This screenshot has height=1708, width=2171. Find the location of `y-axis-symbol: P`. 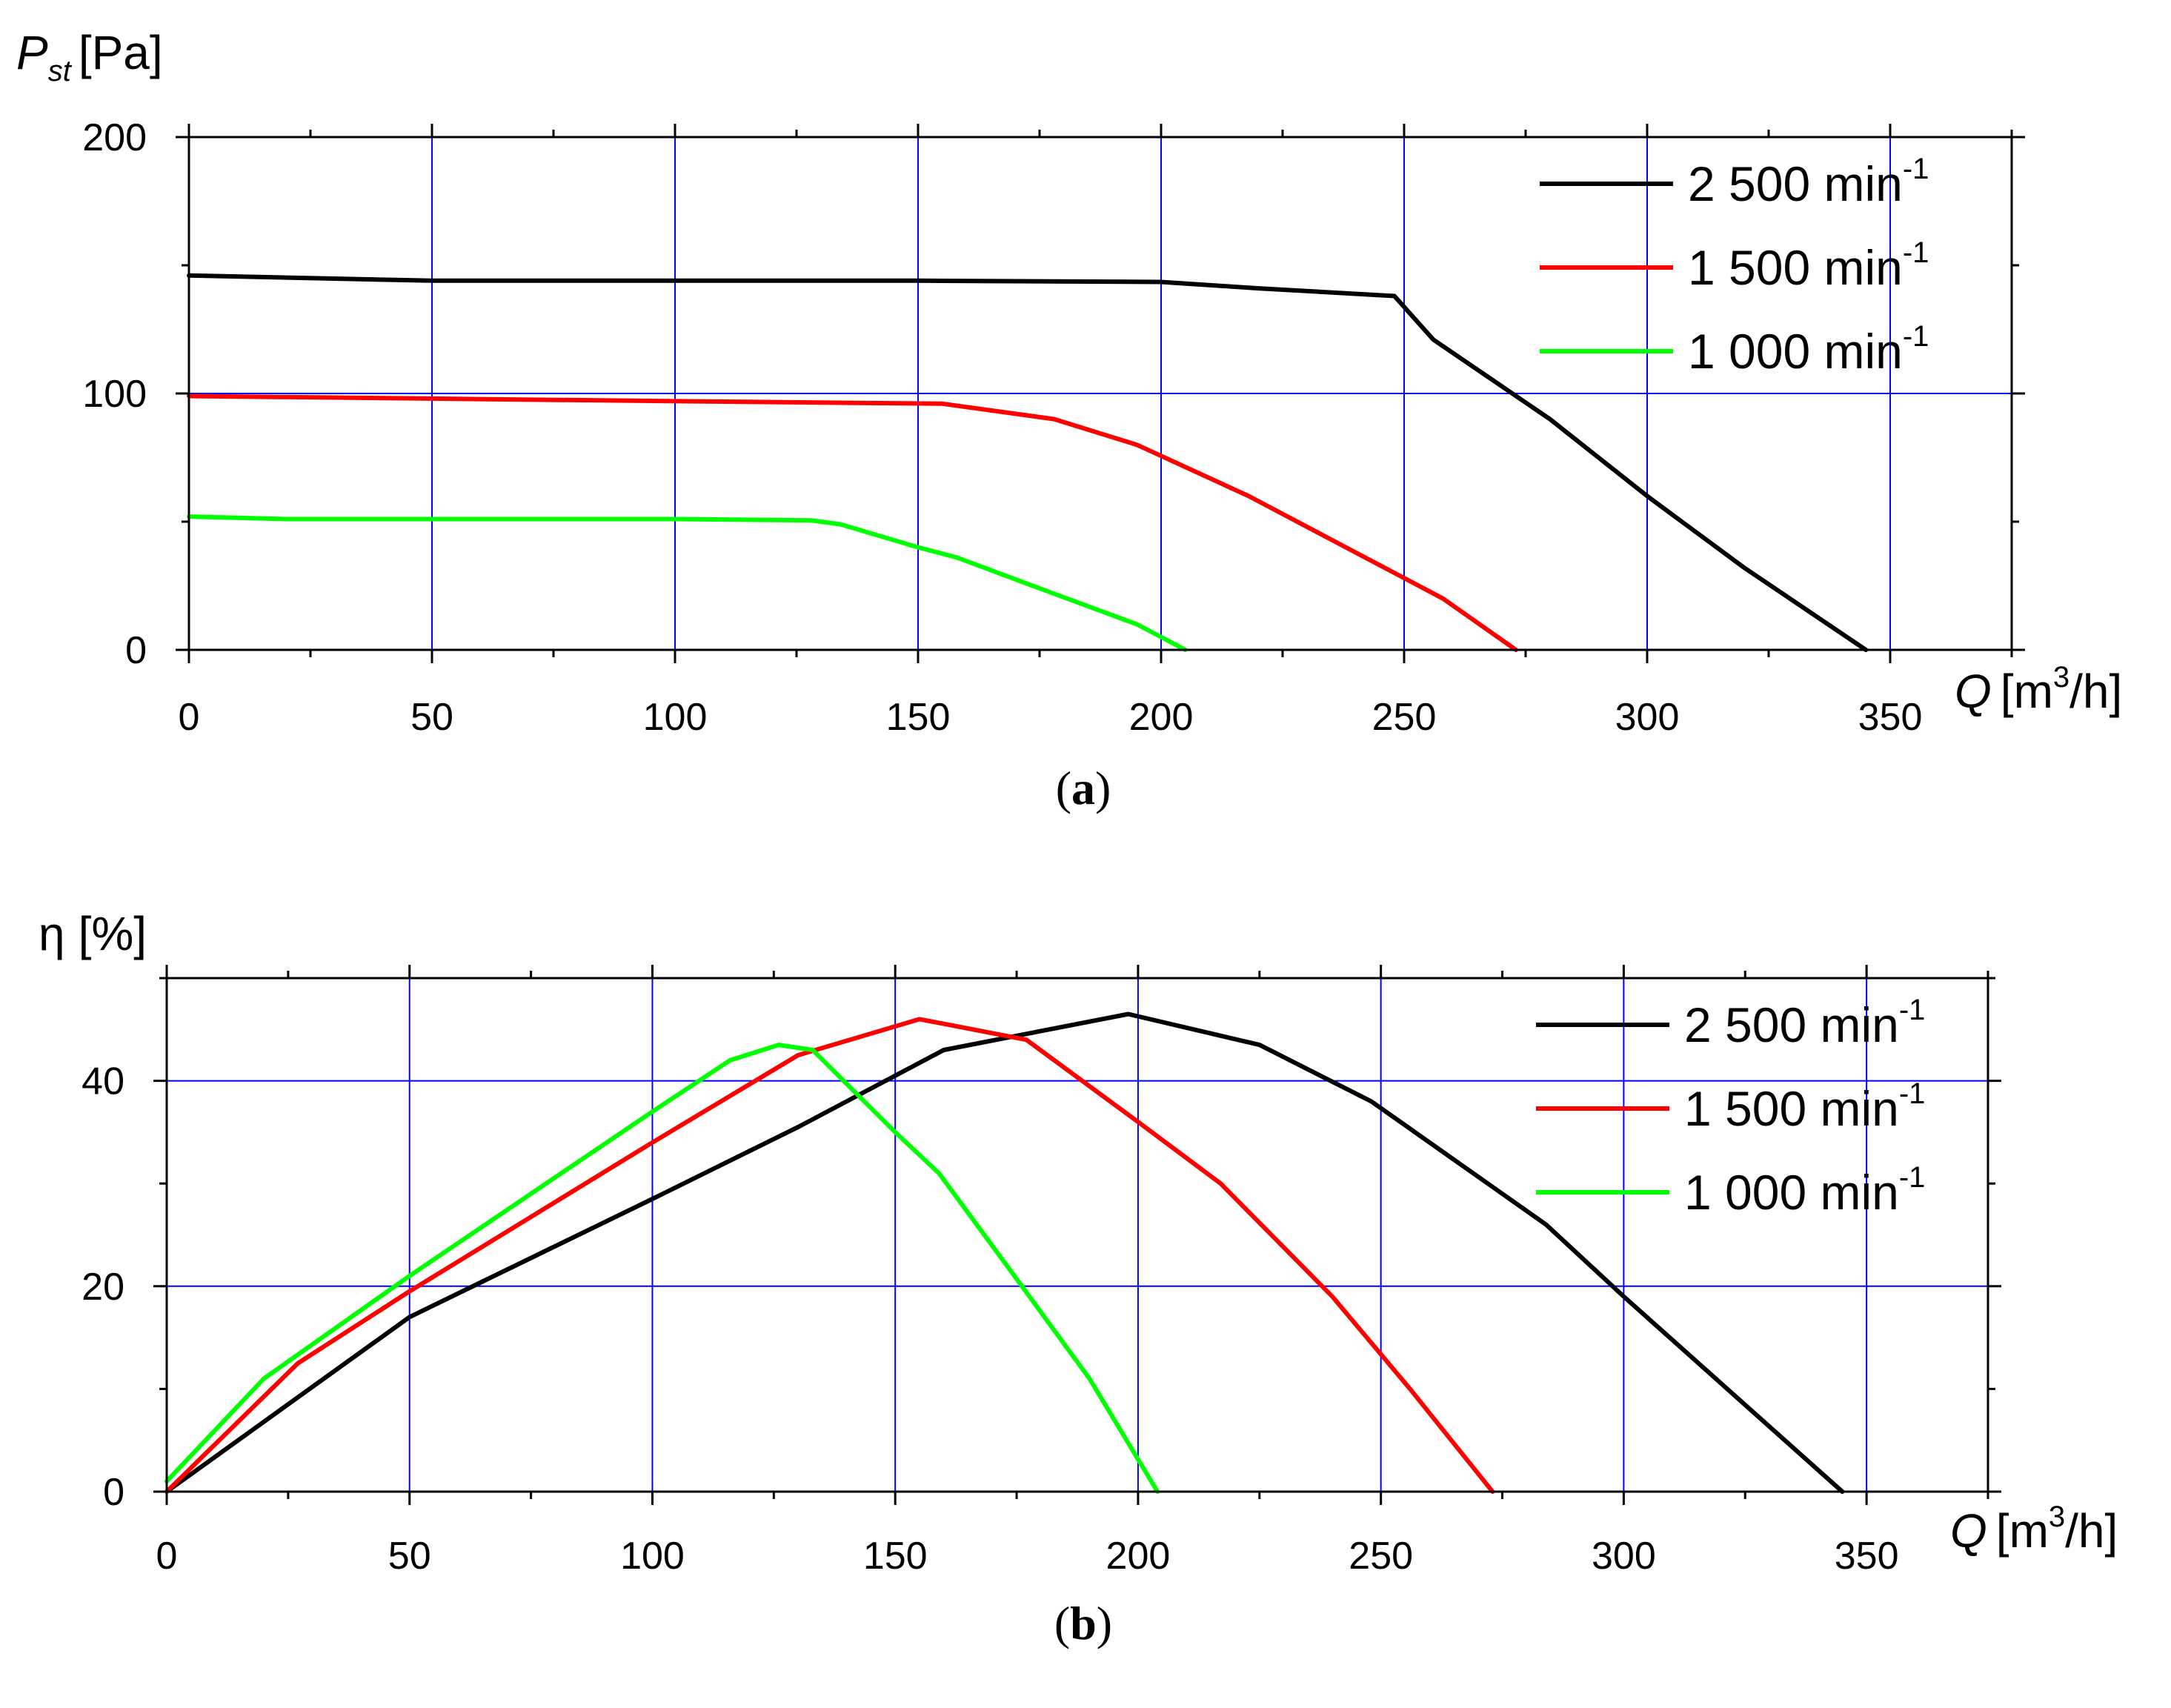

y-axis-symbol: P is located at coordinates (32, 53).